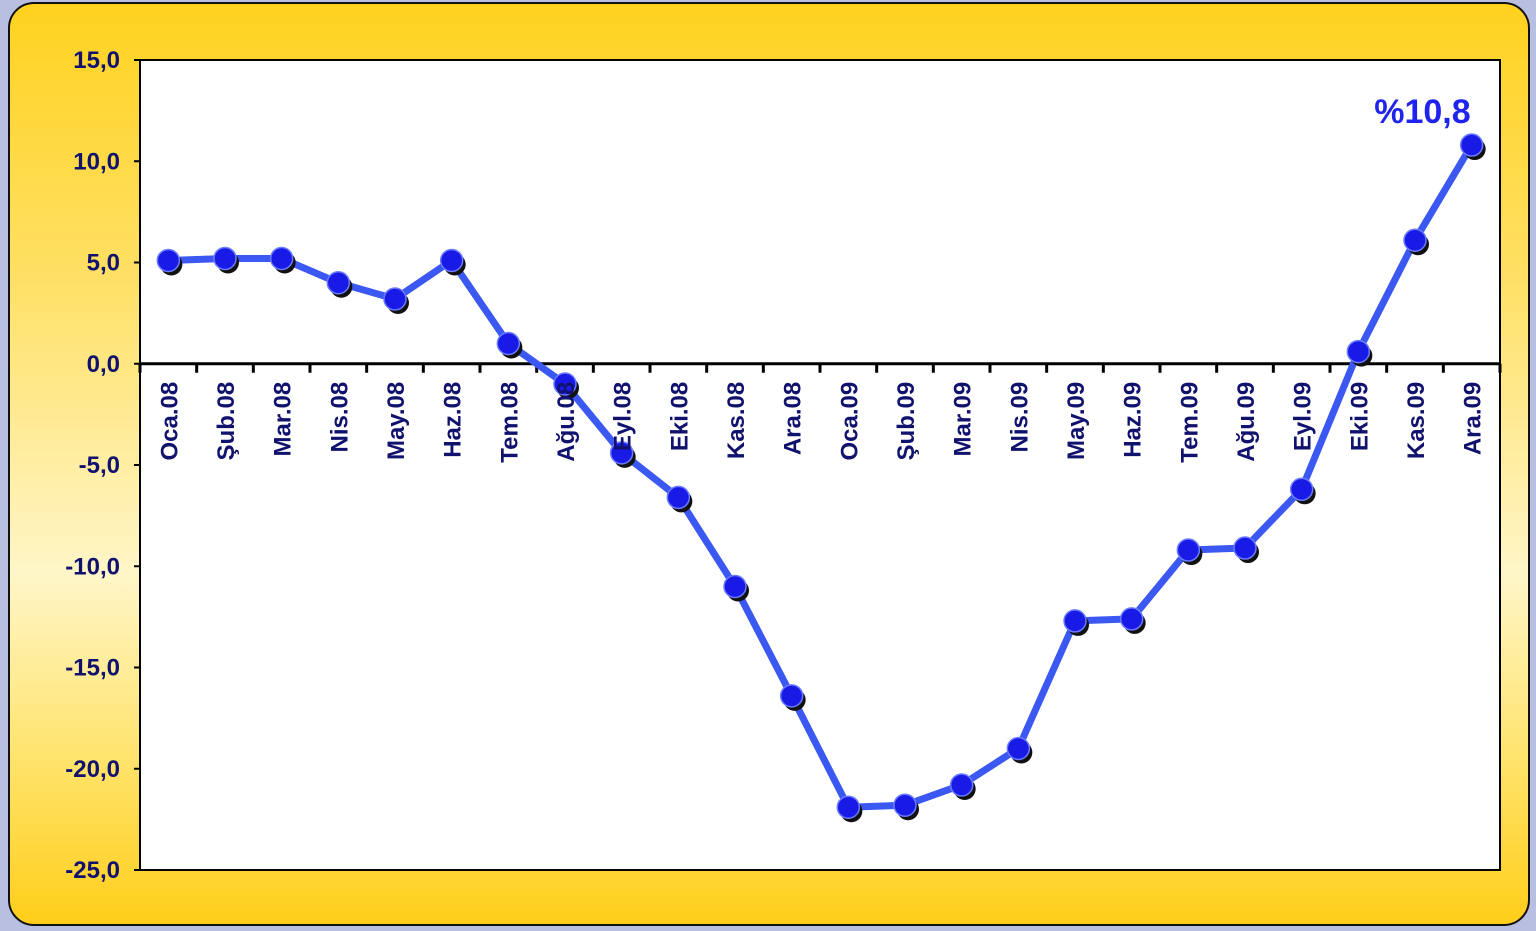  Describe the element at coordinates (849, 421) in the screenshot. I see `x-tick-label: Oca.09` at that location.